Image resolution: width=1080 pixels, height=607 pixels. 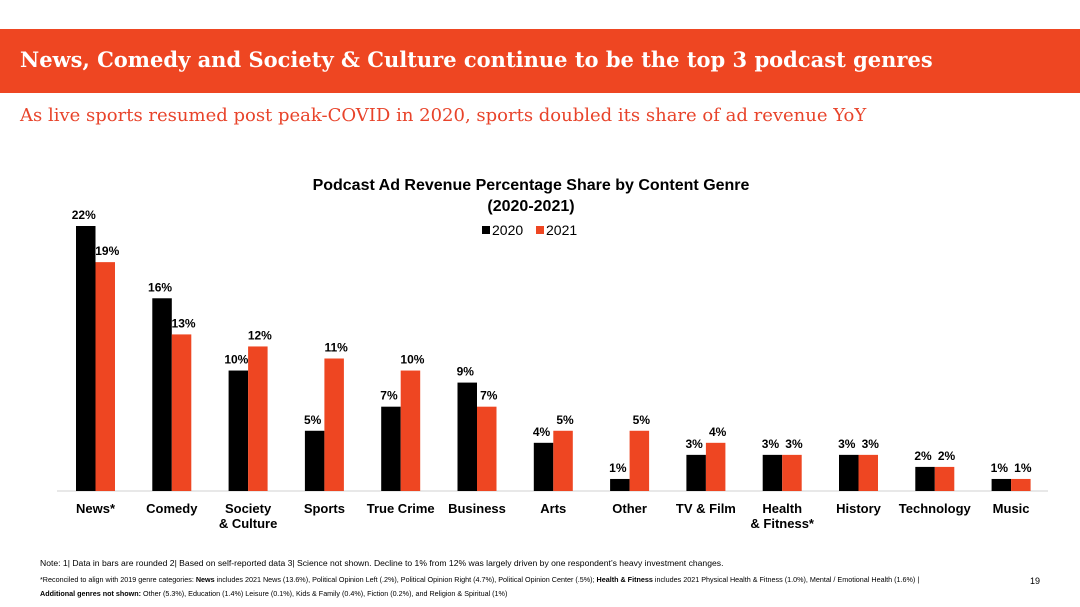 I want to click on data-label-2020-11: 2%, so click(x=923, y=456).